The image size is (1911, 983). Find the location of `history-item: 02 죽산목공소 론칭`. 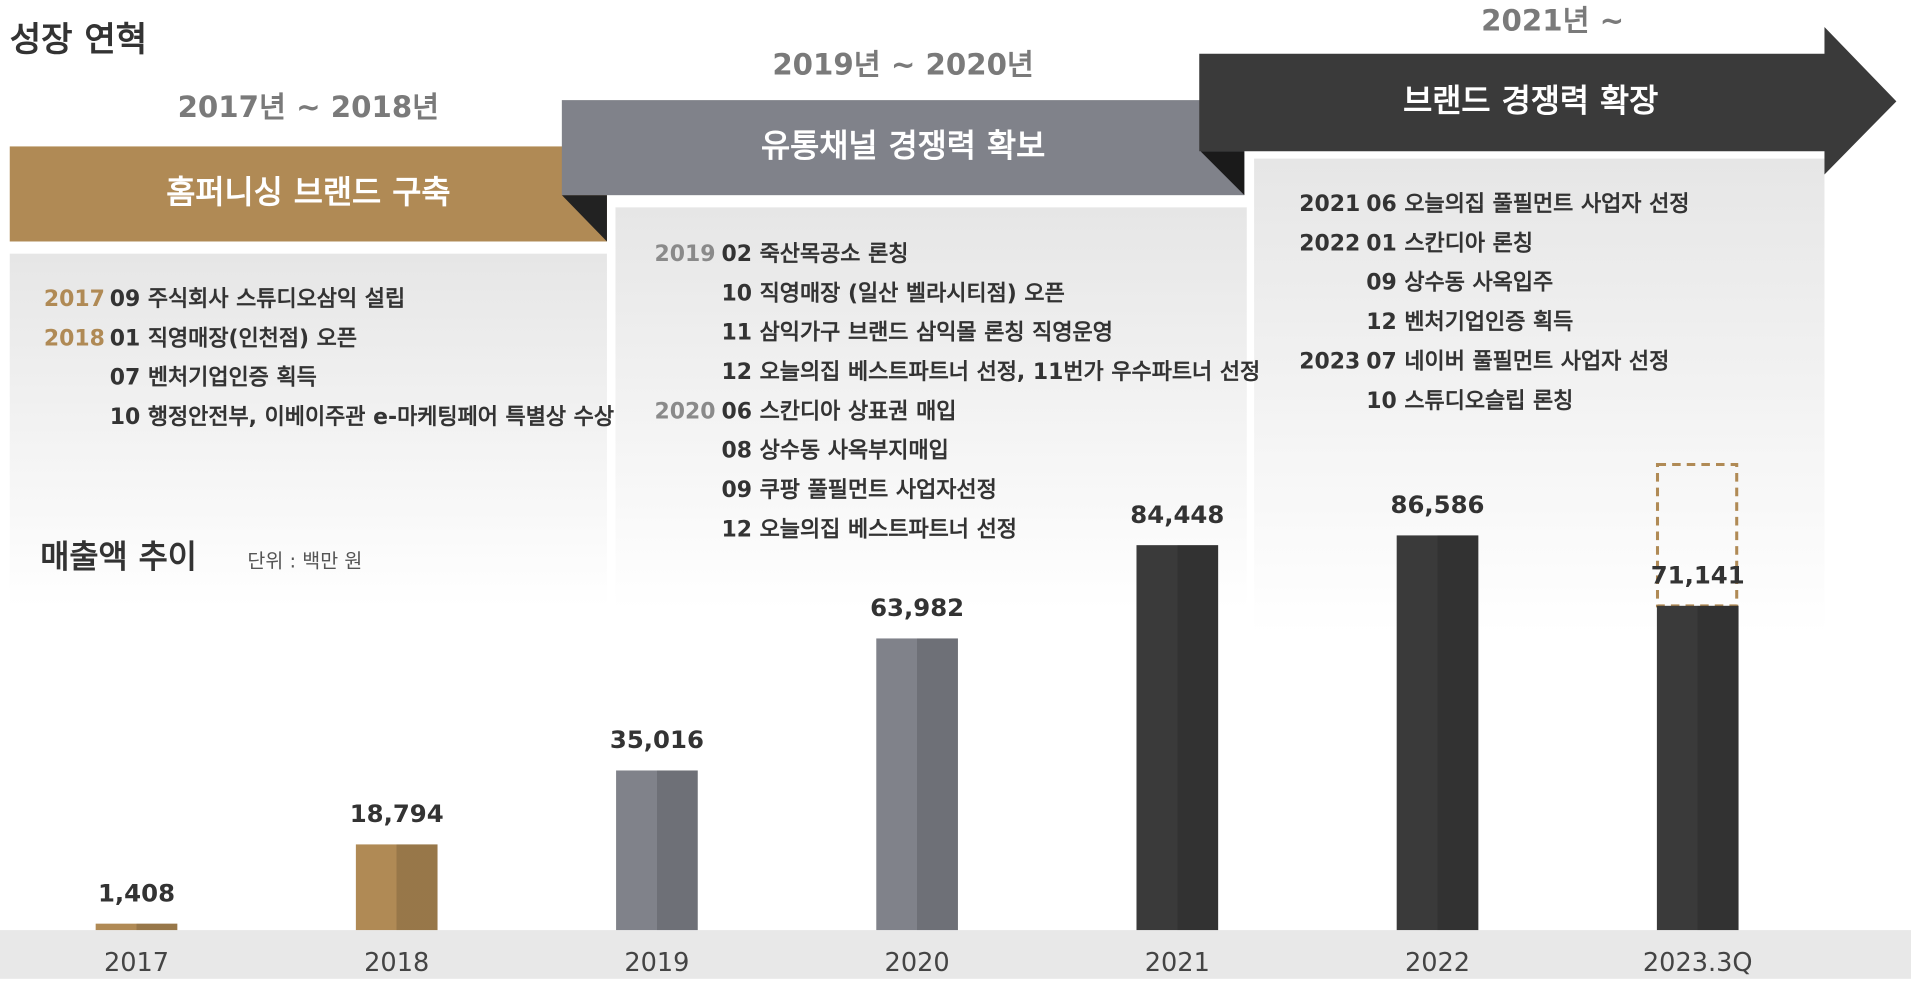

history-item: 02 죽산목공소 론칭 is located at coordinates (815, 254).